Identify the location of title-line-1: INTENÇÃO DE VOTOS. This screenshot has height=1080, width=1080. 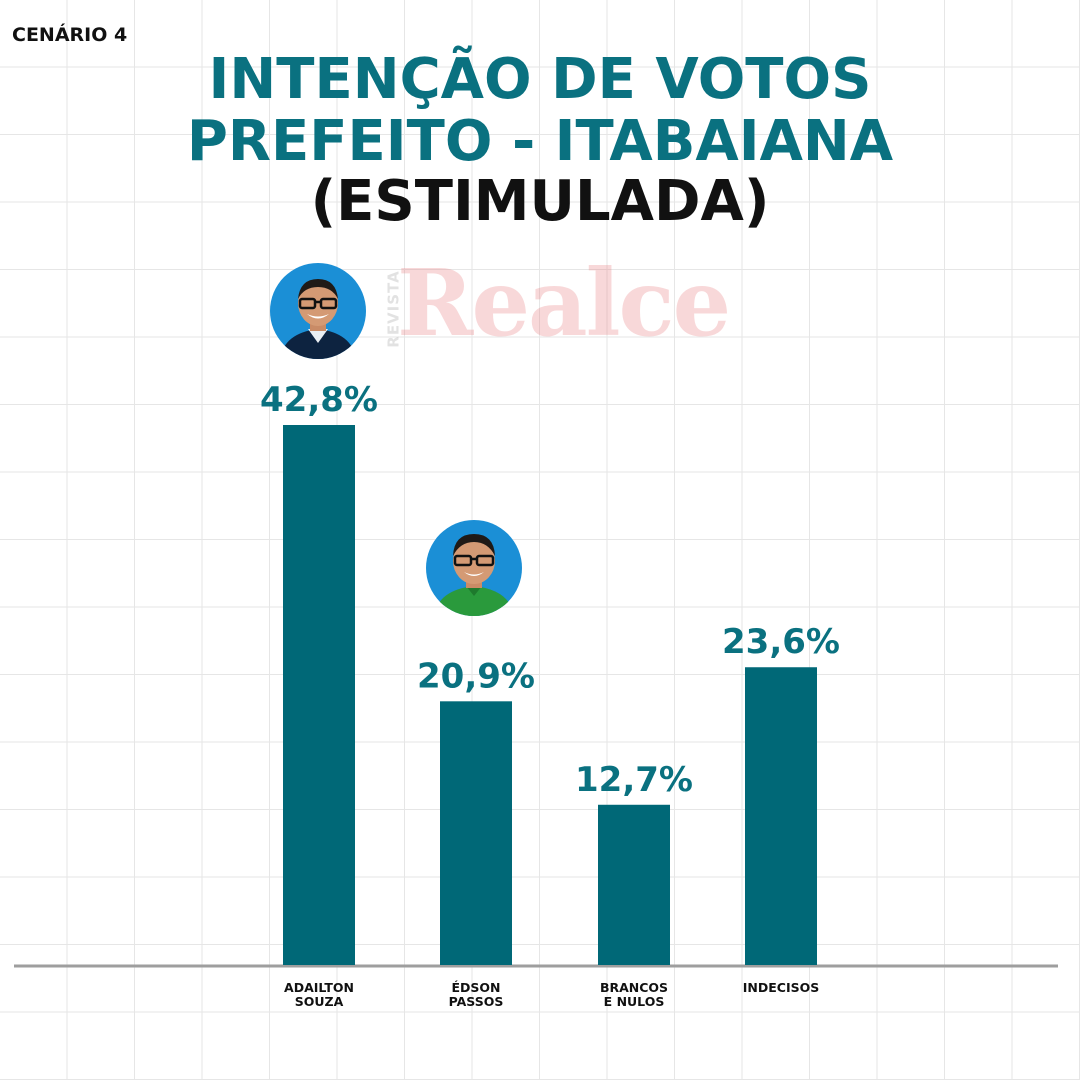
(540, 79).